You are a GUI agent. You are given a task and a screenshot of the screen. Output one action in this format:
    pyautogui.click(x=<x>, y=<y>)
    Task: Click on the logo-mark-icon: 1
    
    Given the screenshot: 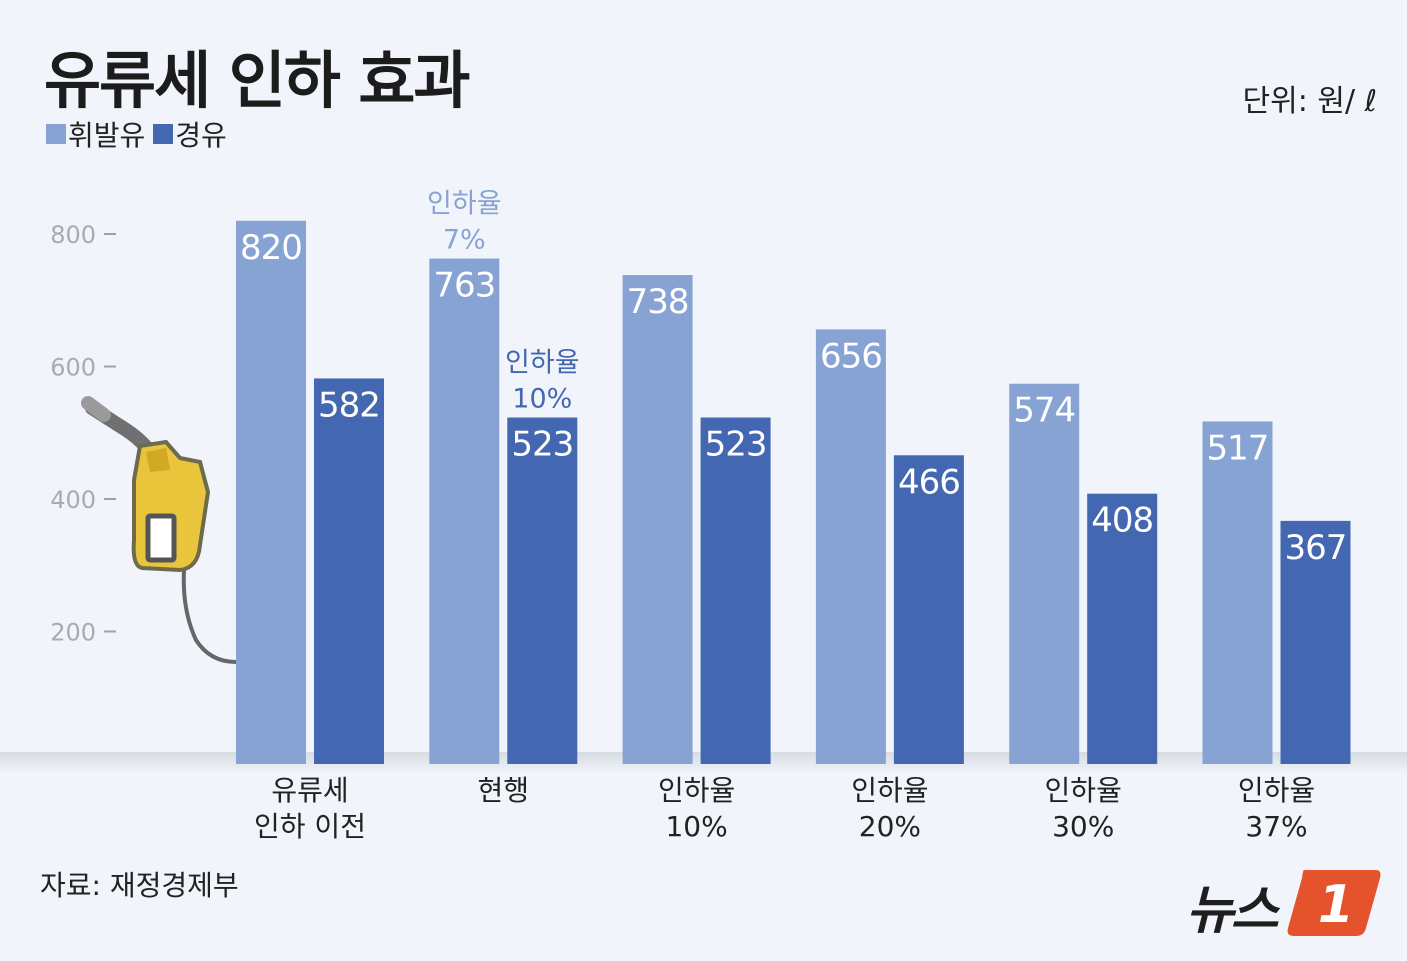 What is the action you would take?
    pyautogui.click(x=1334, y=903)
    